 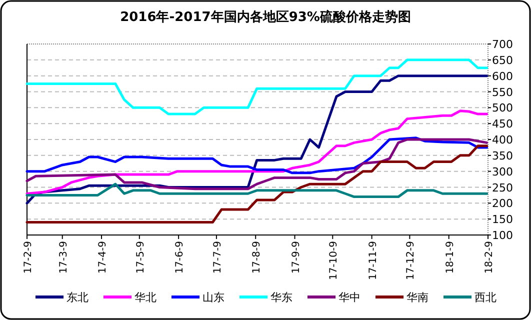 I want to click on y-tick-label: 400, so click(x=502, y=140).